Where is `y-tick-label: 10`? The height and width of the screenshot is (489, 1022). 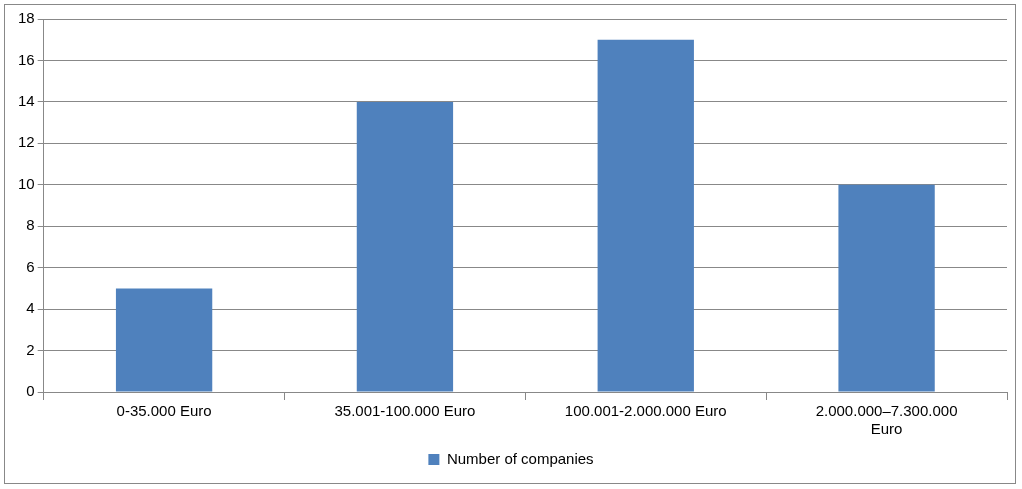 y-tick-label: 10 is located at coordinates (26, 183).